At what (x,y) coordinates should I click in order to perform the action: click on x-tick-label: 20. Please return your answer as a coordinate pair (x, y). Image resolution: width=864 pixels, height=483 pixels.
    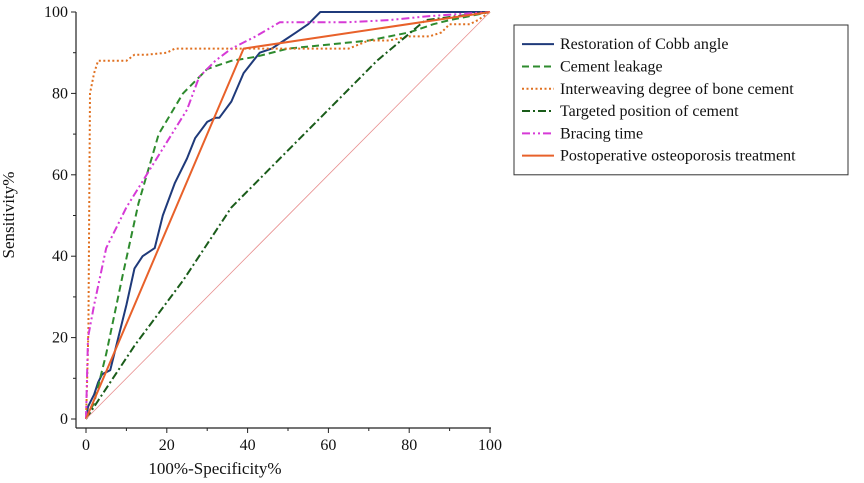
    Looking at the image, I should click on (167, 445).